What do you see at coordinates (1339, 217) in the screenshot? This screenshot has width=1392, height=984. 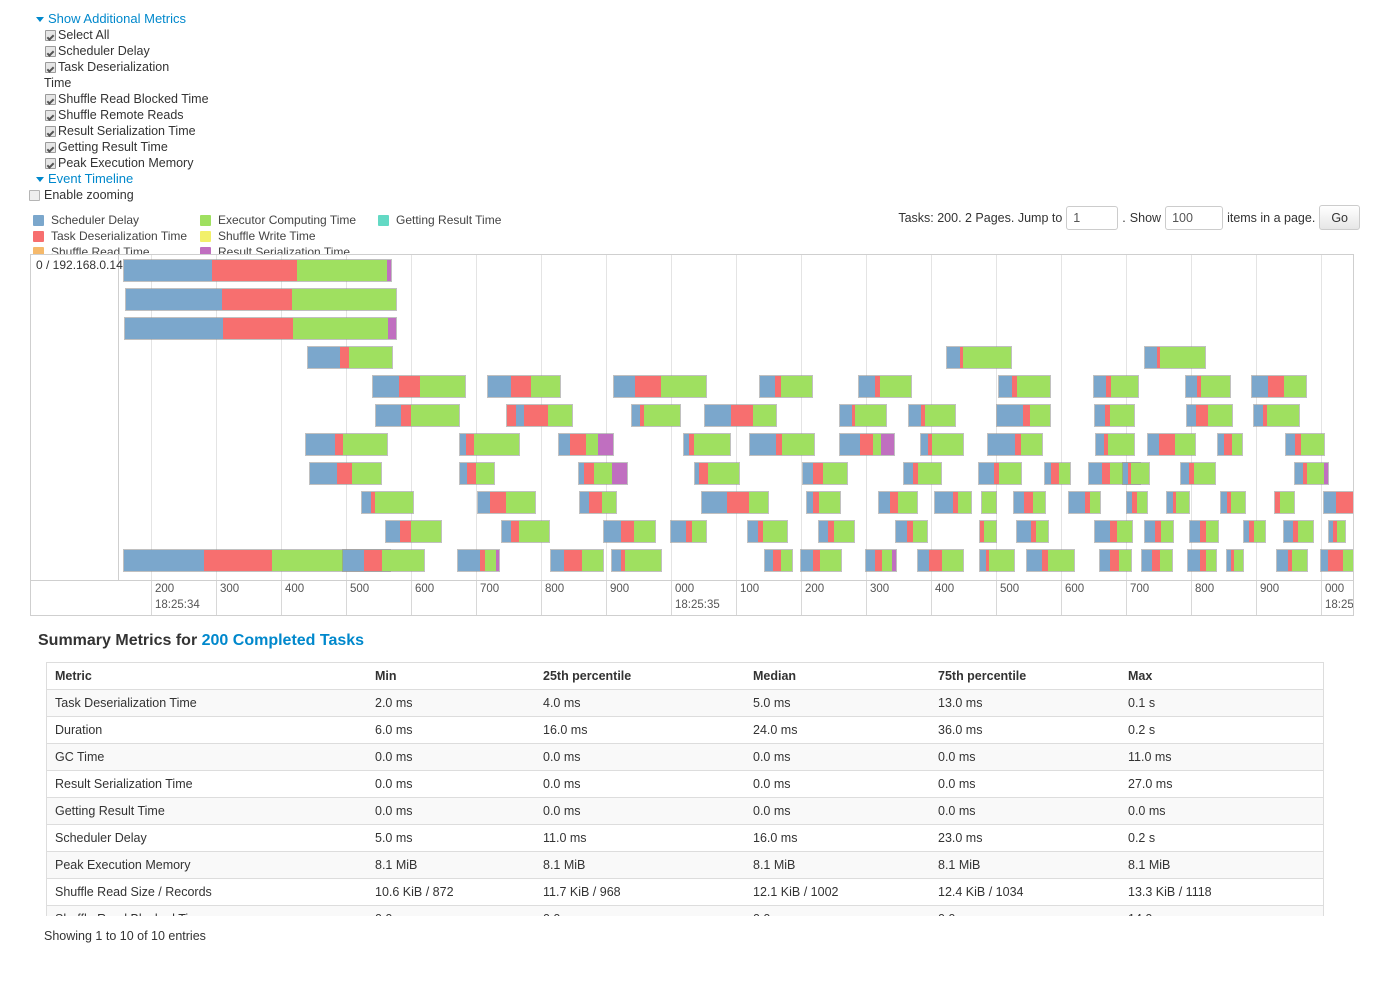 I see `go-button: Go` at bounding box center [1339, 217].